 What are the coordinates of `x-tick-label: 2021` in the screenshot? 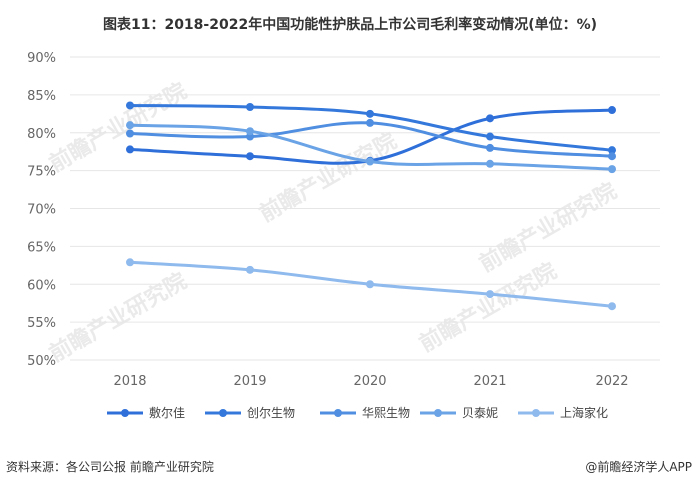 It's located at (489, 381).